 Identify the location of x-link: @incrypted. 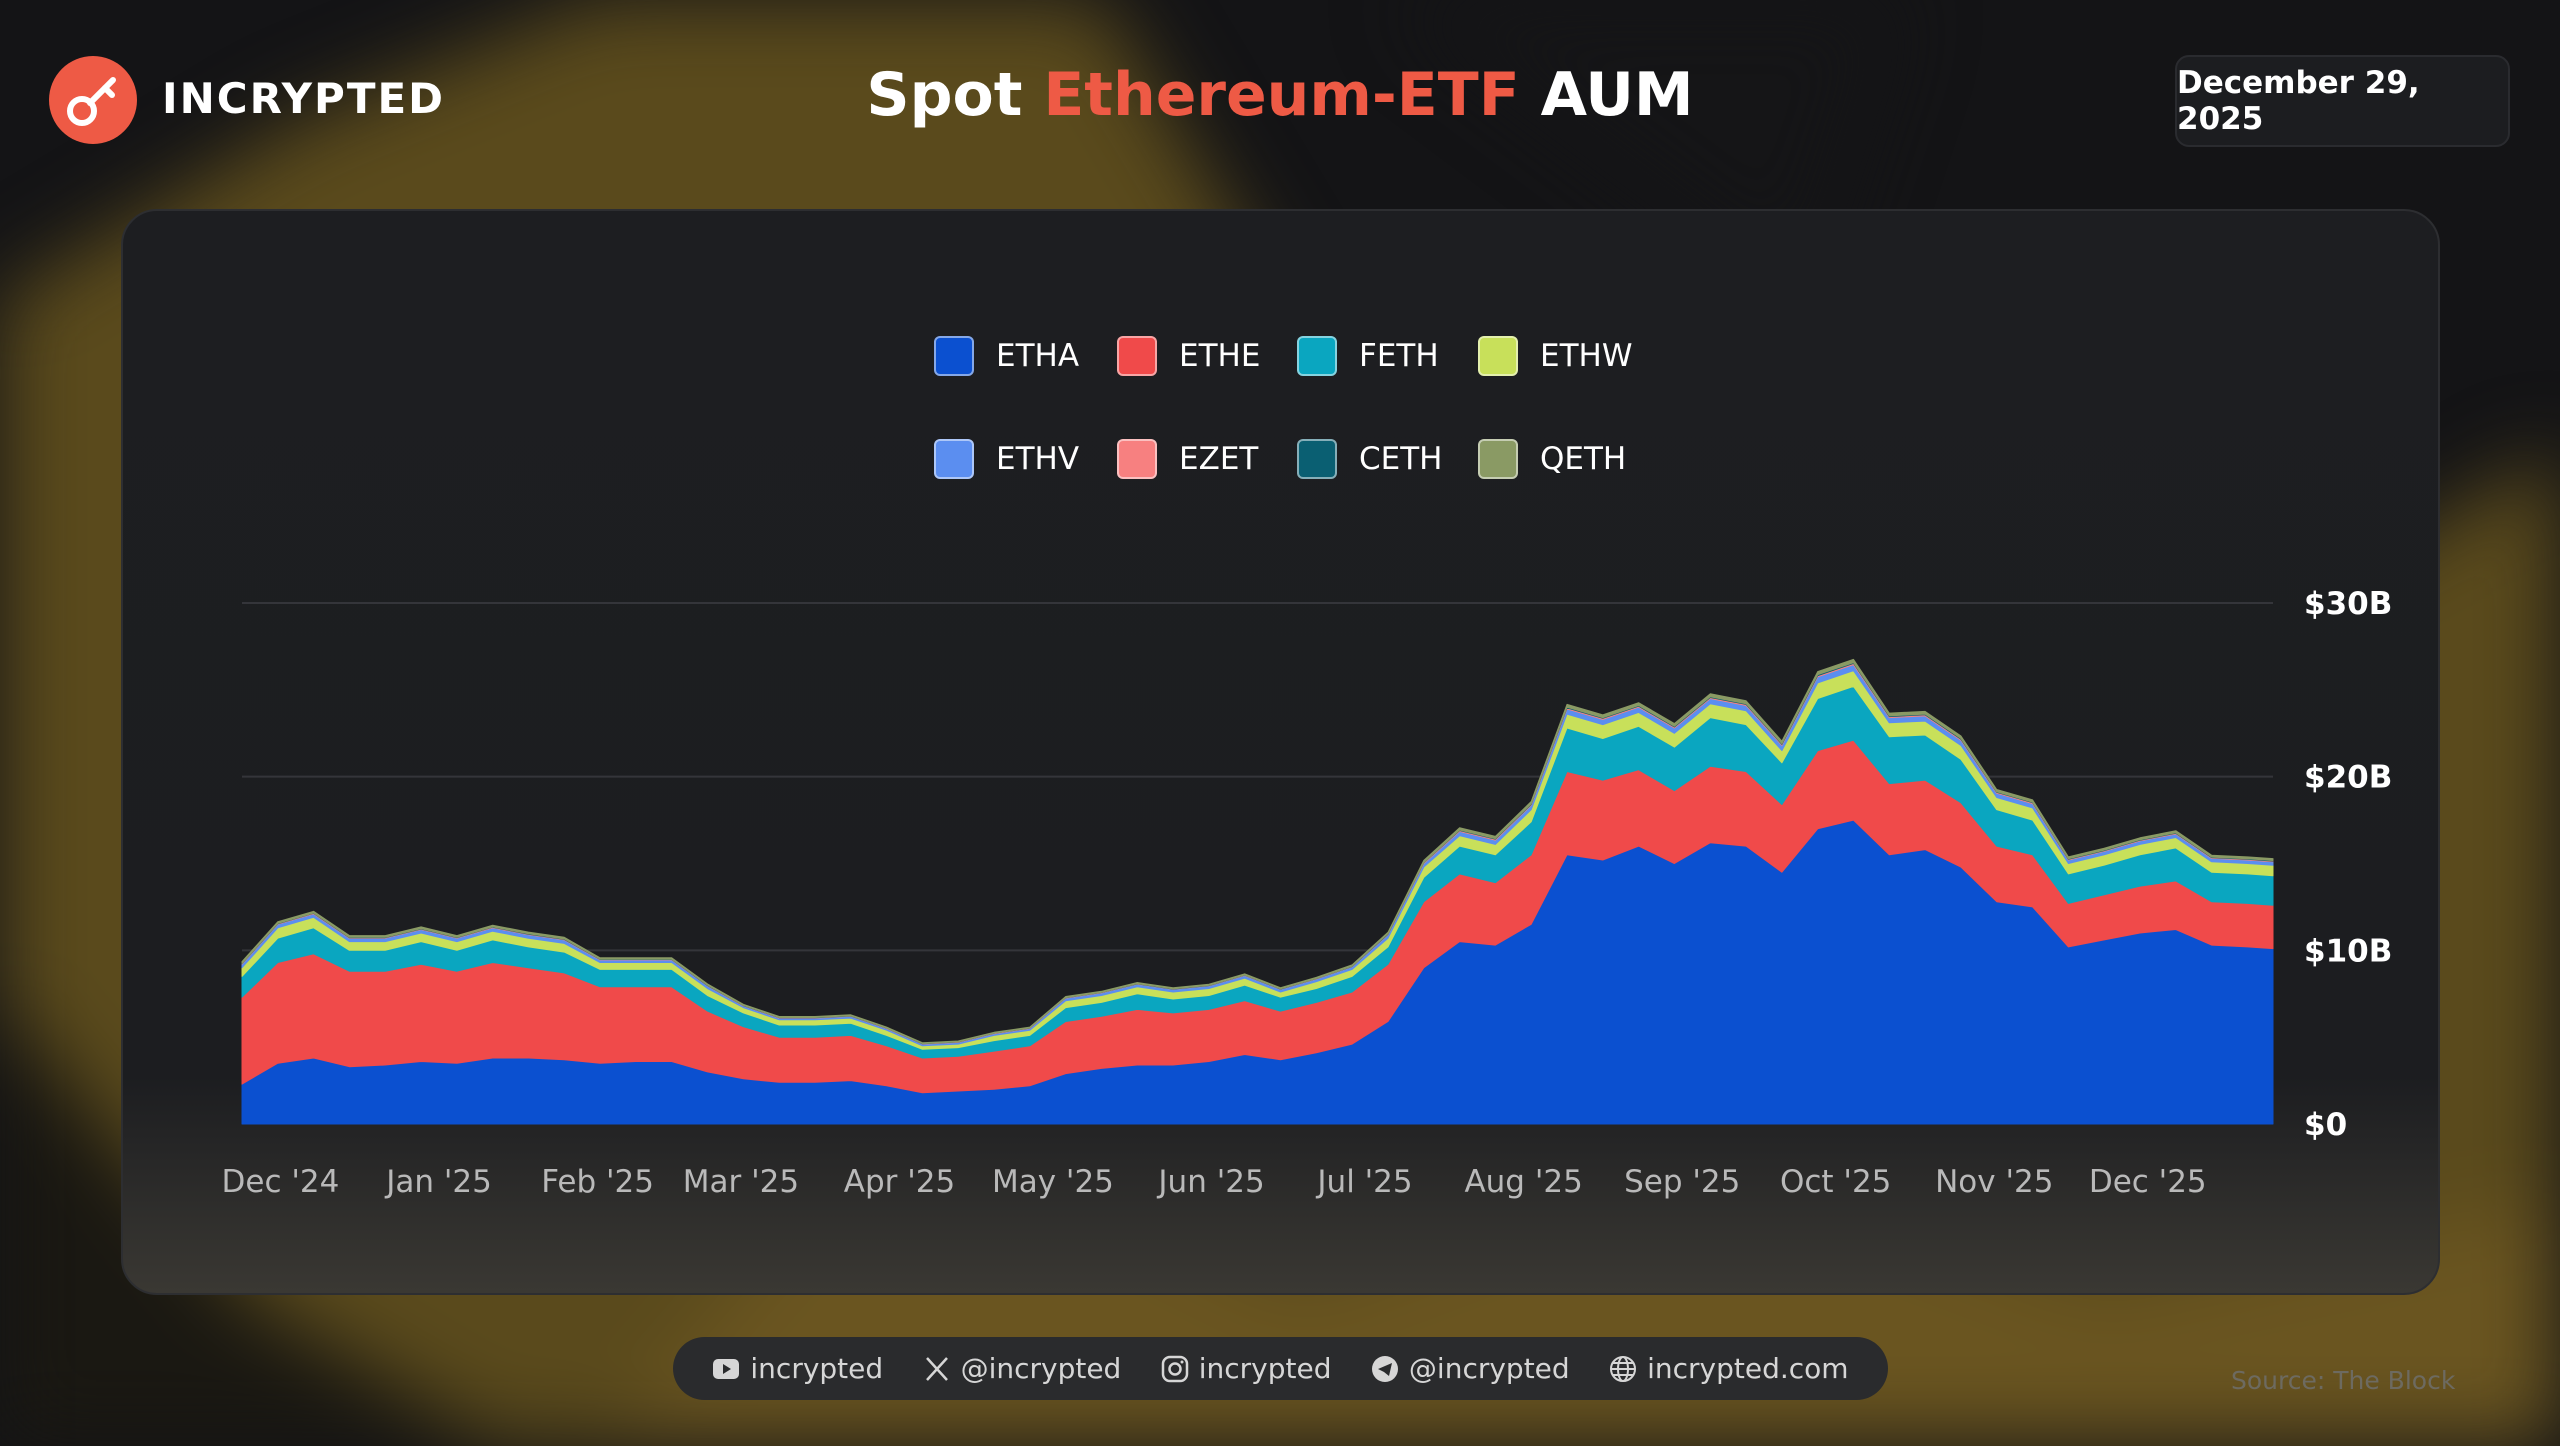
(1022, 1368).